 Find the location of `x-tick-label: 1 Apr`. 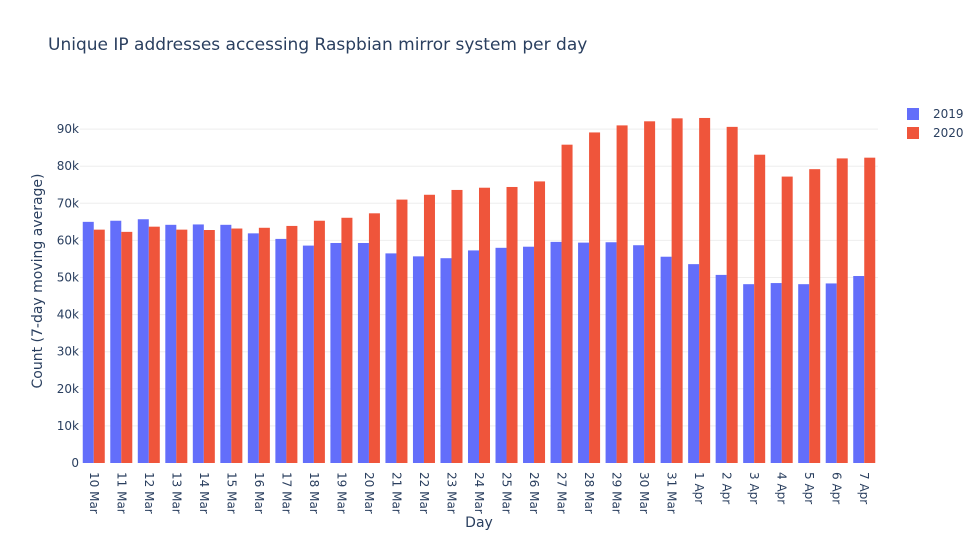

x-tick-label: 1 Apr is located at coordinates (699, 488).